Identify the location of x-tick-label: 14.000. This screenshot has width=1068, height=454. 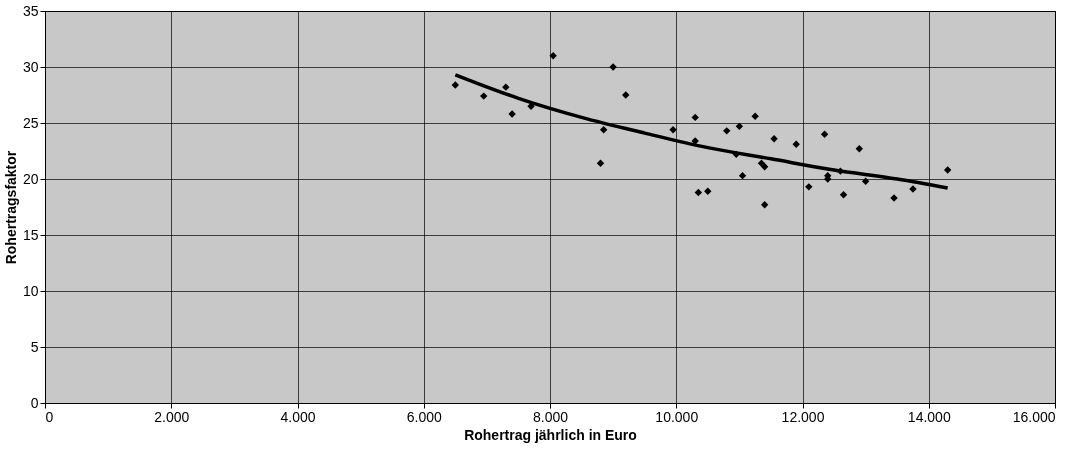
(929, 416).